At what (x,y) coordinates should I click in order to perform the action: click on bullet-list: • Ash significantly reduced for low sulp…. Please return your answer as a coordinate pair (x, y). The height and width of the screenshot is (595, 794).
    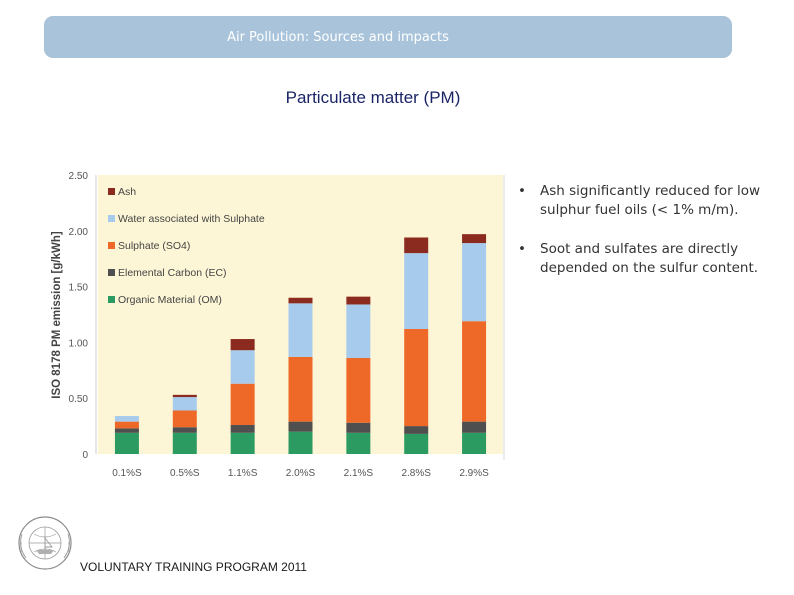
    Looking at the image, I should click on (650, 240).